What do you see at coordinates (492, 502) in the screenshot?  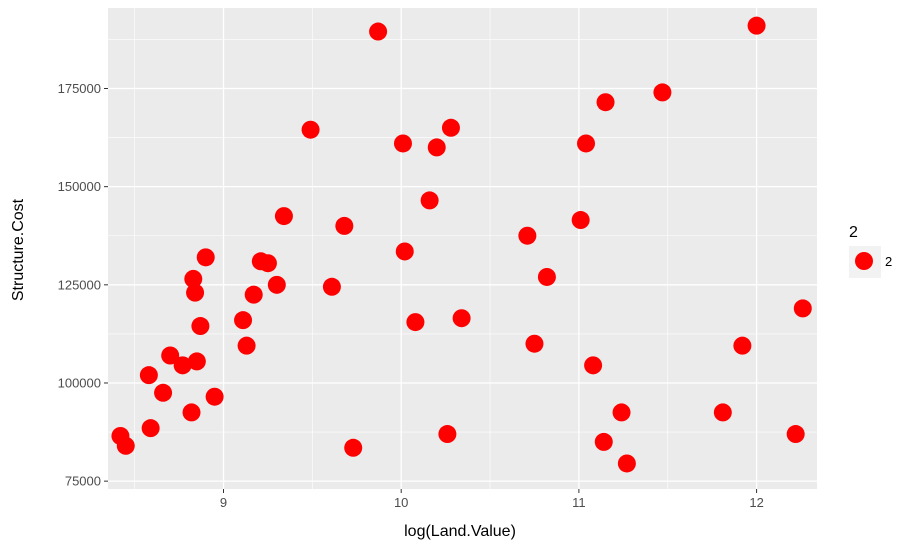 I see `x-axis-tick-labels: 9 10 11 12` at bounding box center [492, 502].